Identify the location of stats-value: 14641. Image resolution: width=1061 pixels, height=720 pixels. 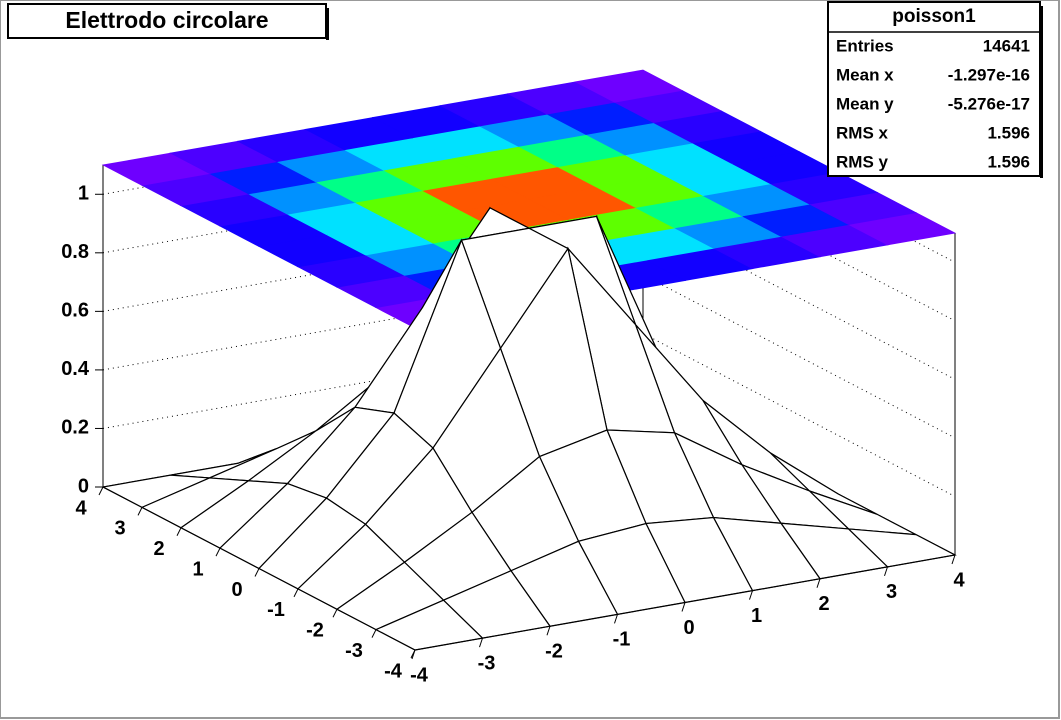
(1006, 45).